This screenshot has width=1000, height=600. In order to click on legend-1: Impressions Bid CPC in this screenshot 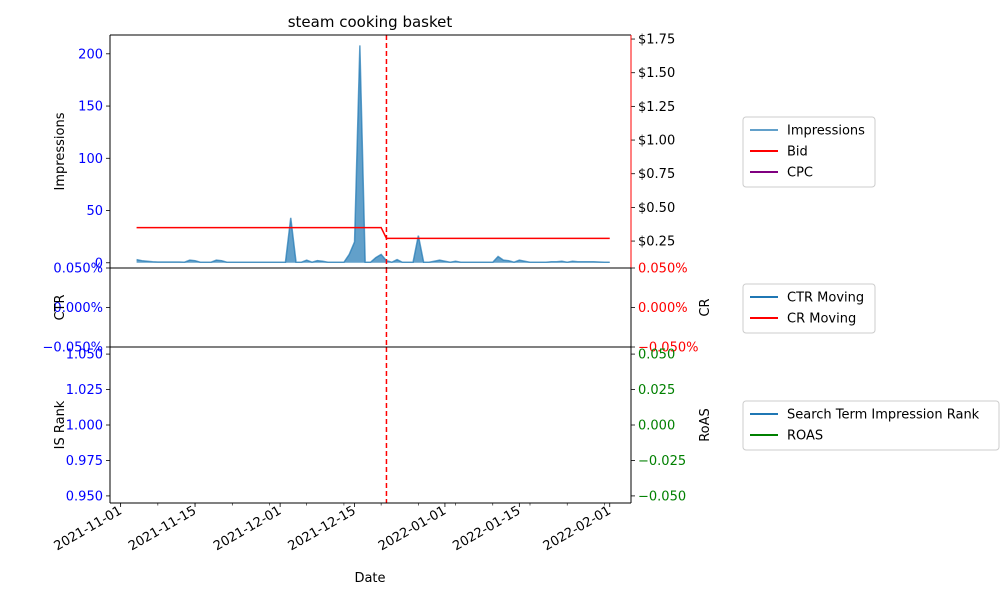, I will do `click(809, 152)`.